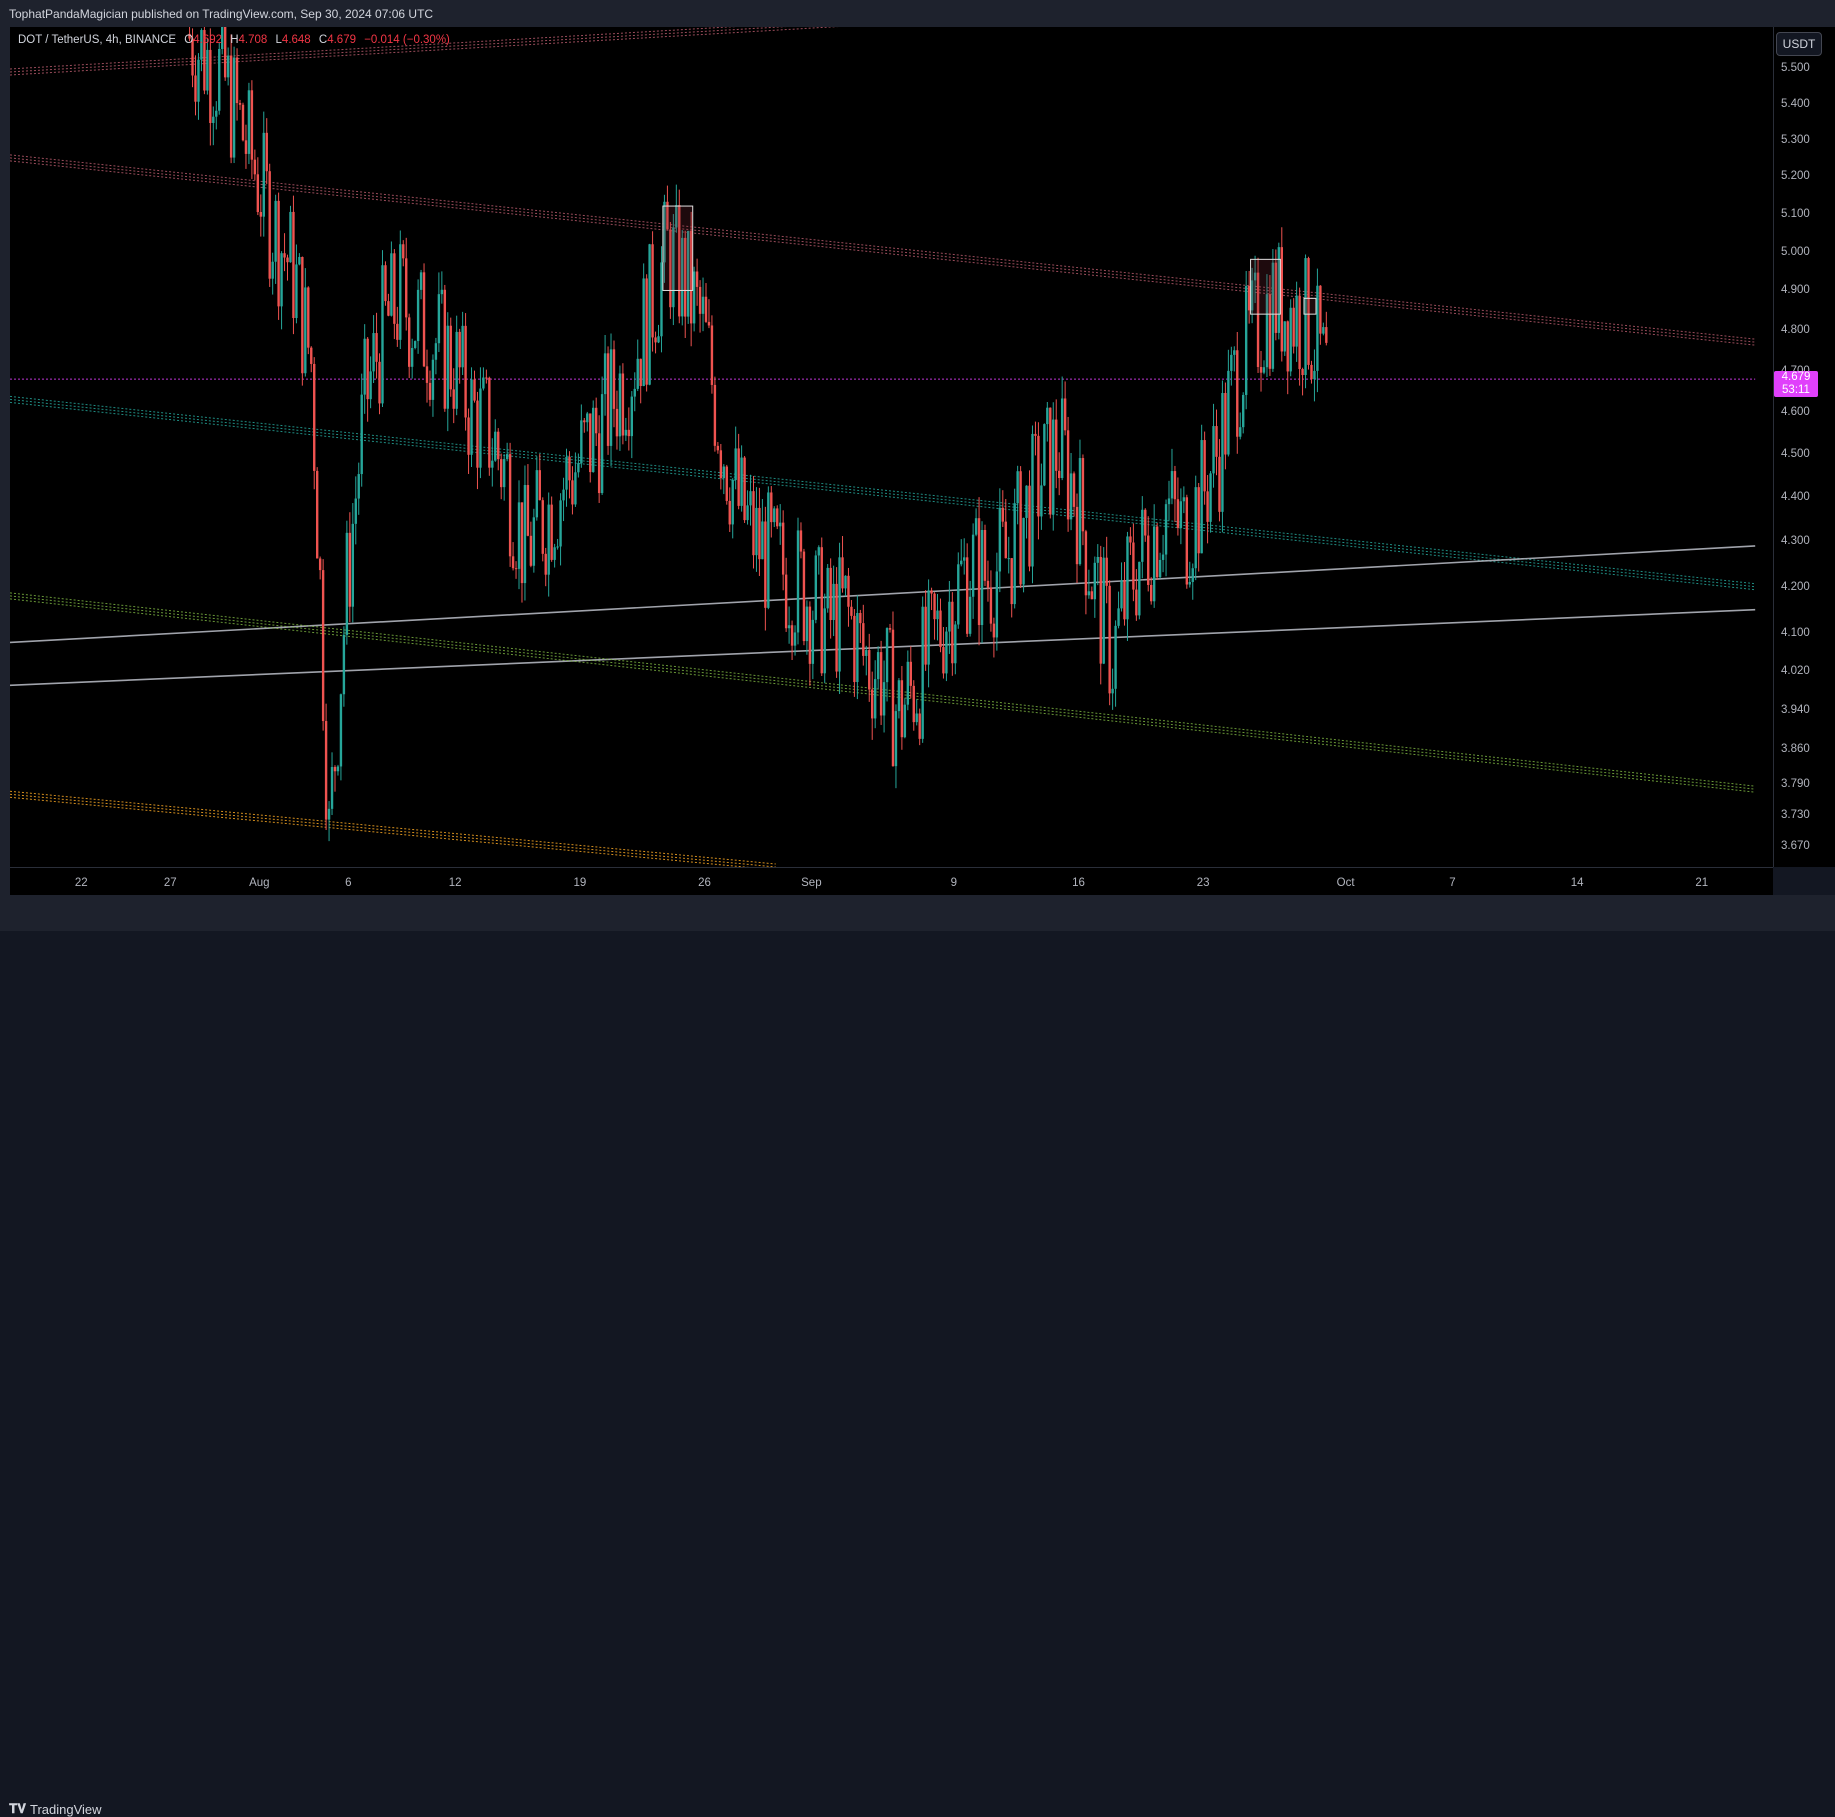 The height and width of the screenshot is (1817, 1835). I want to click on highlight-rectangle, so click(1310, 306).